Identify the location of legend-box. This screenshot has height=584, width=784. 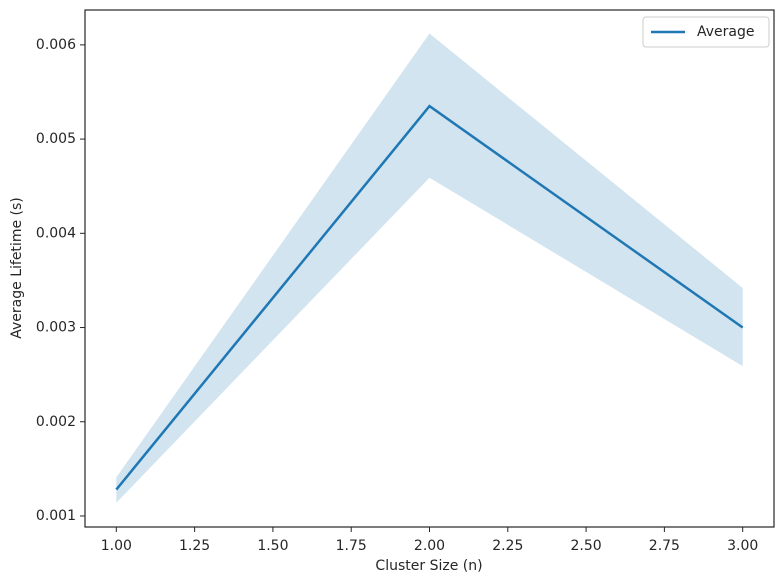
(706, 32).